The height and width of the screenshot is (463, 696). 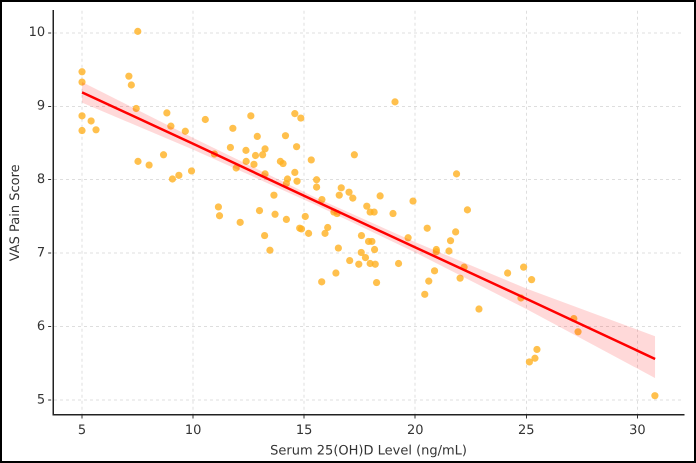 What do you see at coordinates (37, 32) in the screenshot?
I see `y-tick-label: 10` at bounding box center [37, 32].